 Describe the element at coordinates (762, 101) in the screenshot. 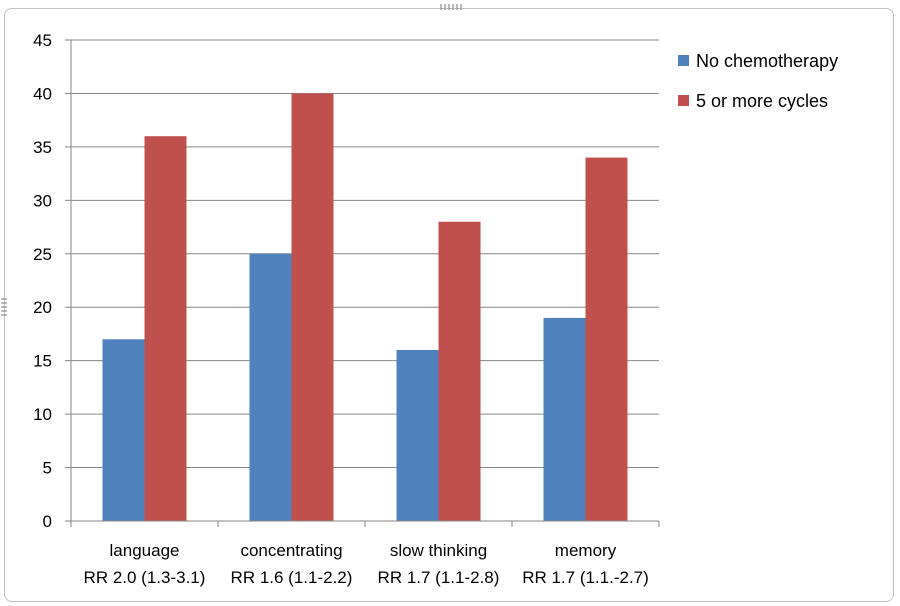

I see `legend-label: 5 or more cycles` at that location.